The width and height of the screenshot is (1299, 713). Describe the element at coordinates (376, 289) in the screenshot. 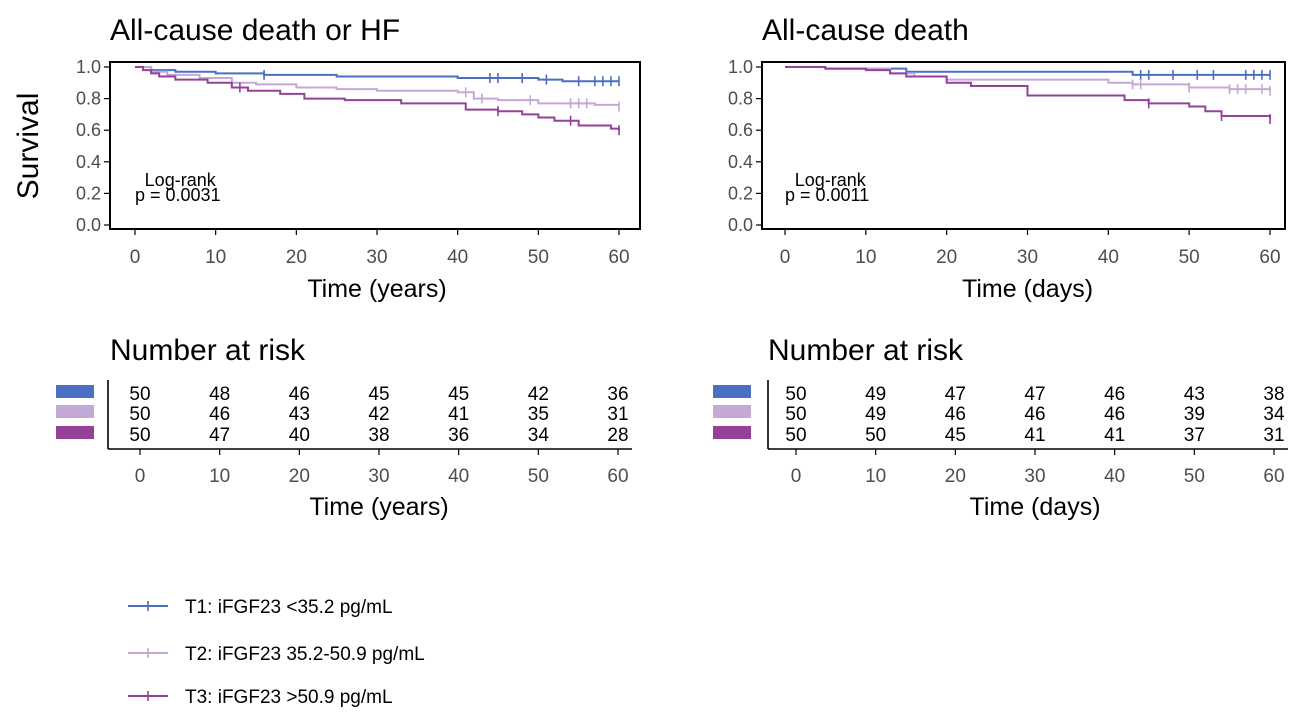

I see `x-axis-label: Time (years)` at that location.